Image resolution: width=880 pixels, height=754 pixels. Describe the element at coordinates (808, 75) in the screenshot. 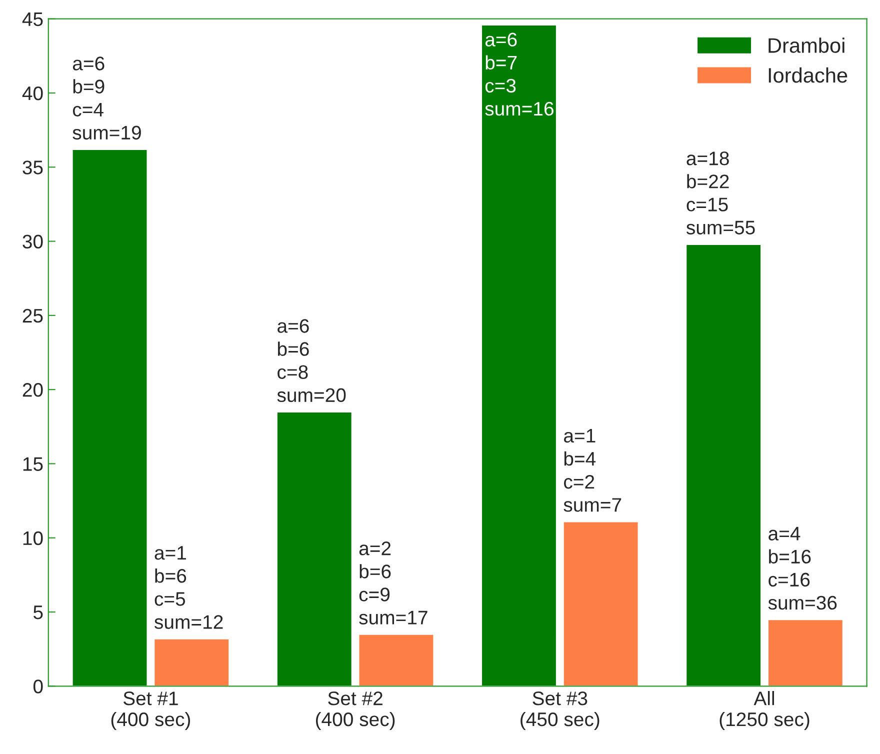

I see `legend-label: Iordache` at that location.